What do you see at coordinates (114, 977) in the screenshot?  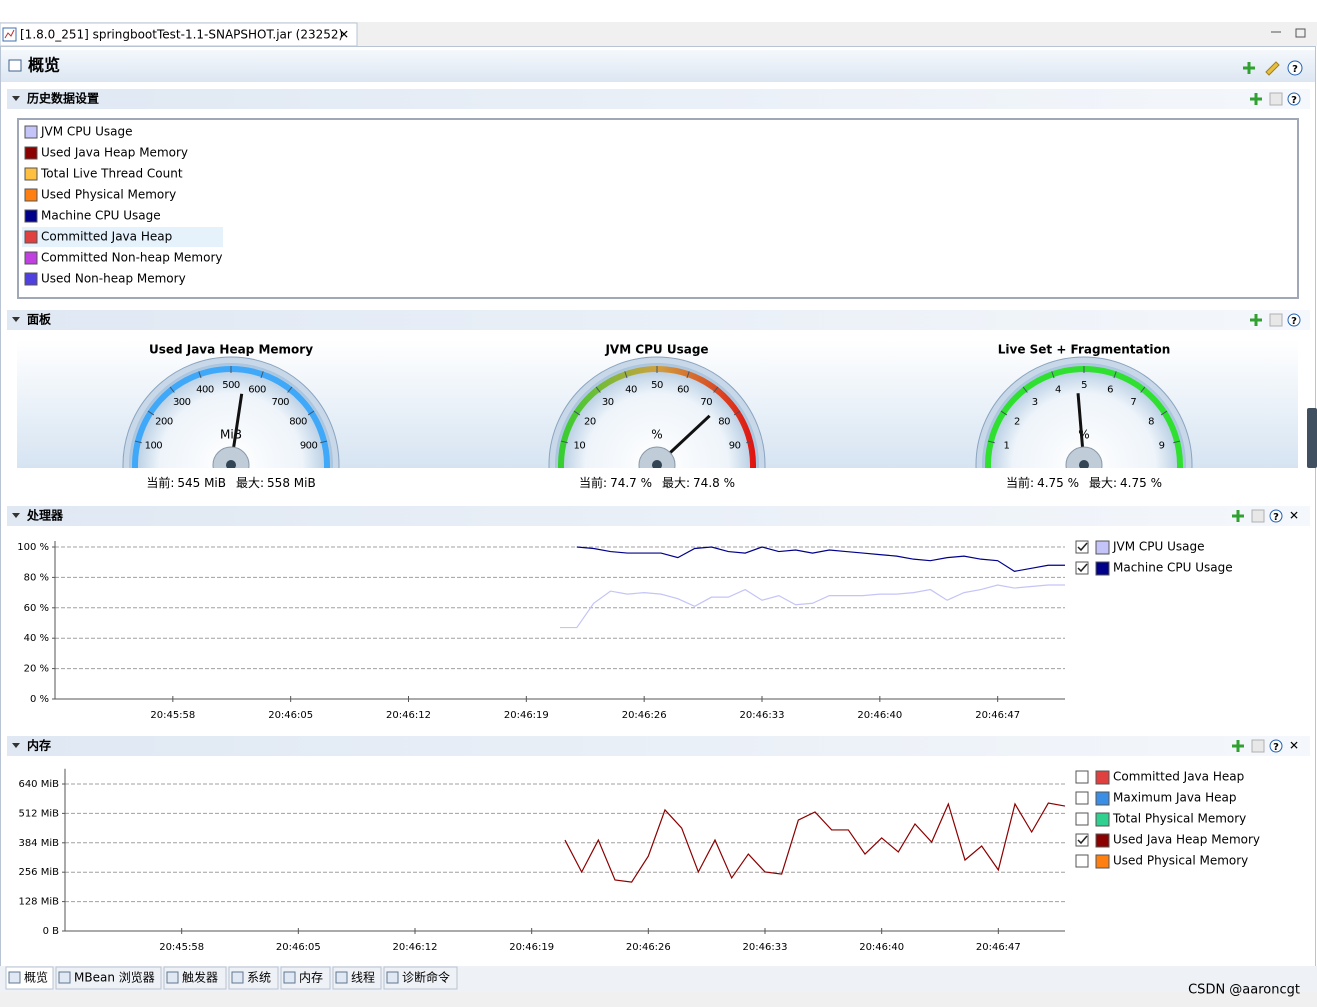 I see `bottom-tab-label: MBean 浏览器` at bounding box center [114, 977].